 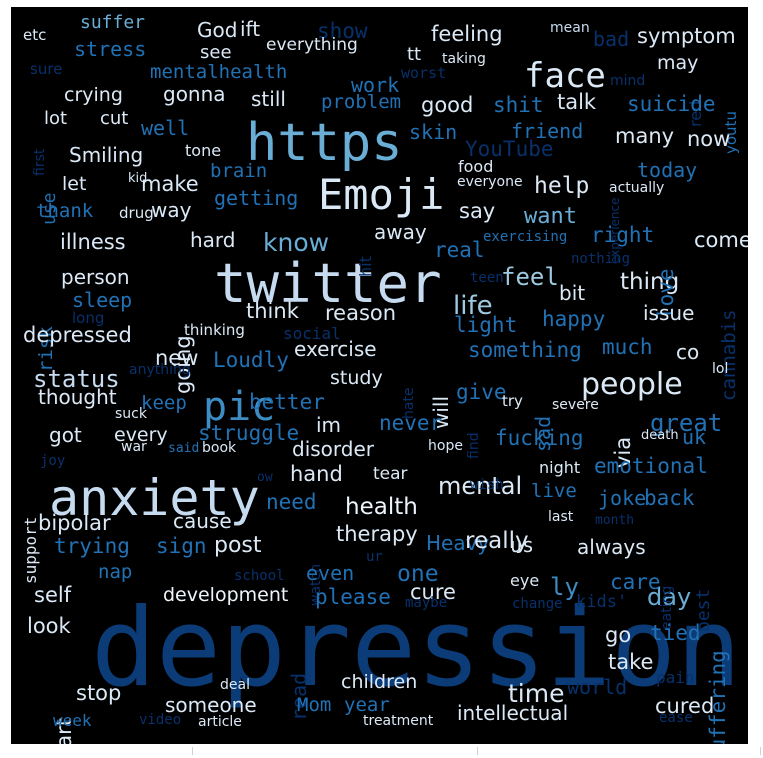 What do you see at coordinates (53, 461) in the screenshot?
I see `word-joy: joy` at bounding box center [53, 461].